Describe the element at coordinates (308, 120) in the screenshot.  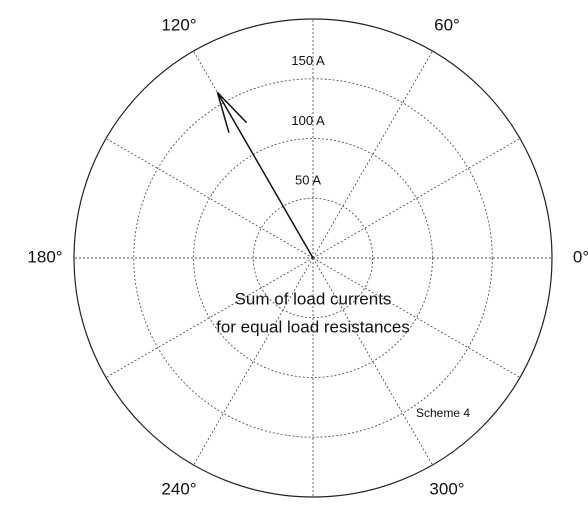
I see `r-tick-label: 100 A` at that location.